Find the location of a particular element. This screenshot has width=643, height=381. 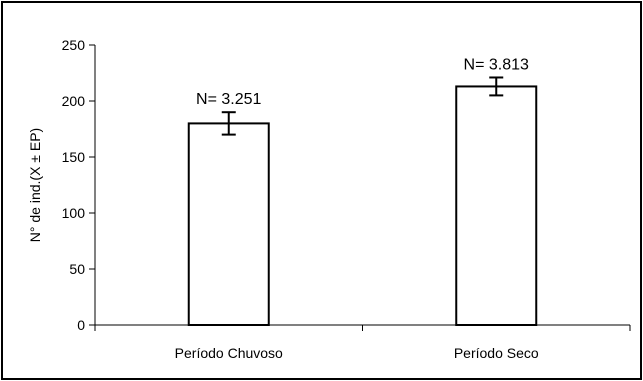

error-bars is located at coordinates (362, 106).